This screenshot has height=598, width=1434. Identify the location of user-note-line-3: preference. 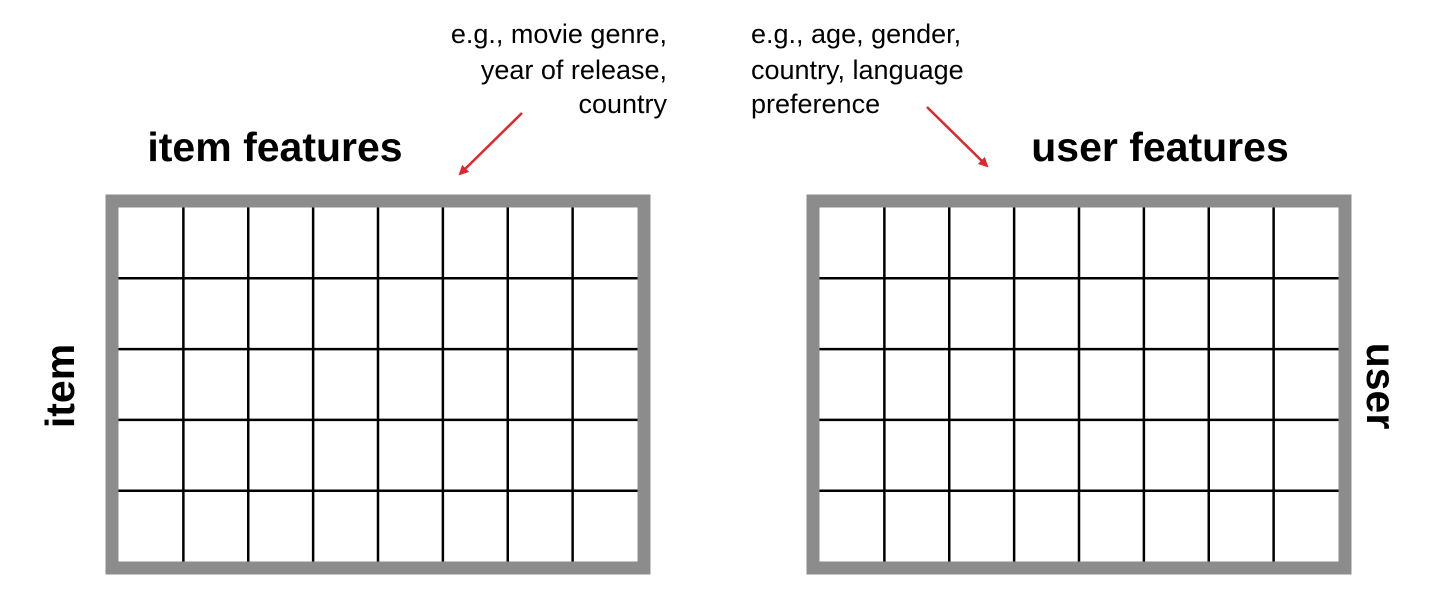
(815, 104).